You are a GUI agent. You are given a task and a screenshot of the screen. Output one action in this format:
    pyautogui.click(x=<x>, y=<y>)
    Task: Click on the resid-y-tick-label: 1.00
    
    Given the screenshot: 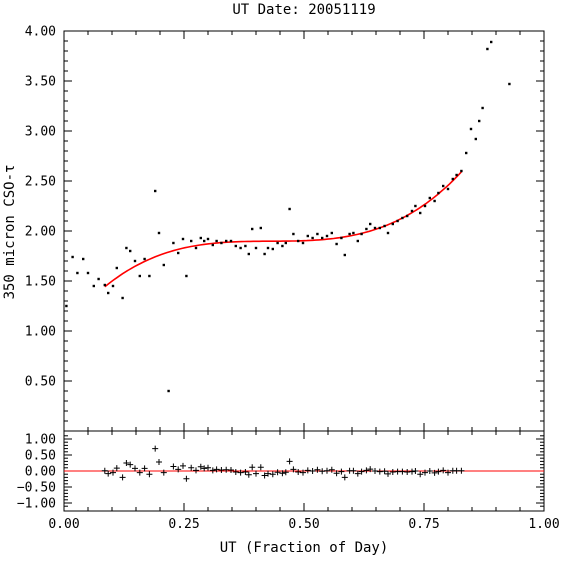 What is the action you would take?
    pyautogui.click(x=40, y=440)
    